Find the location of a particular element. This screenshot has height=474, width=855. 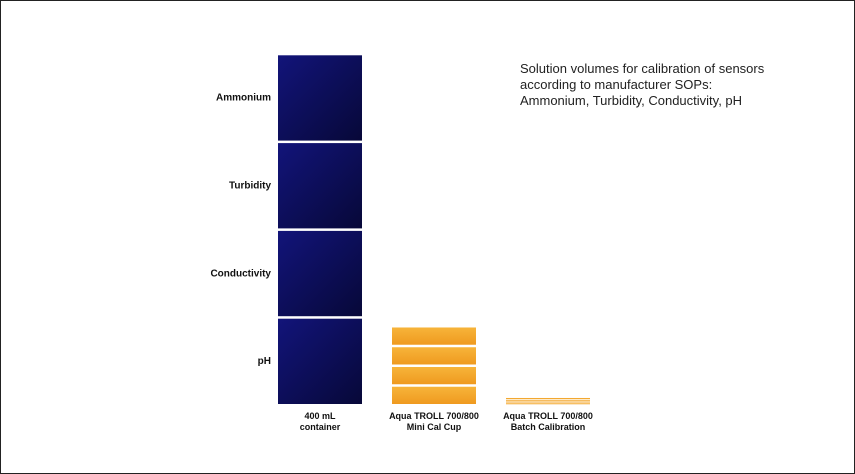

bar-aqua-troll-700-800-mini-cal-cup-turbidity is located at coordinates (434, 356).